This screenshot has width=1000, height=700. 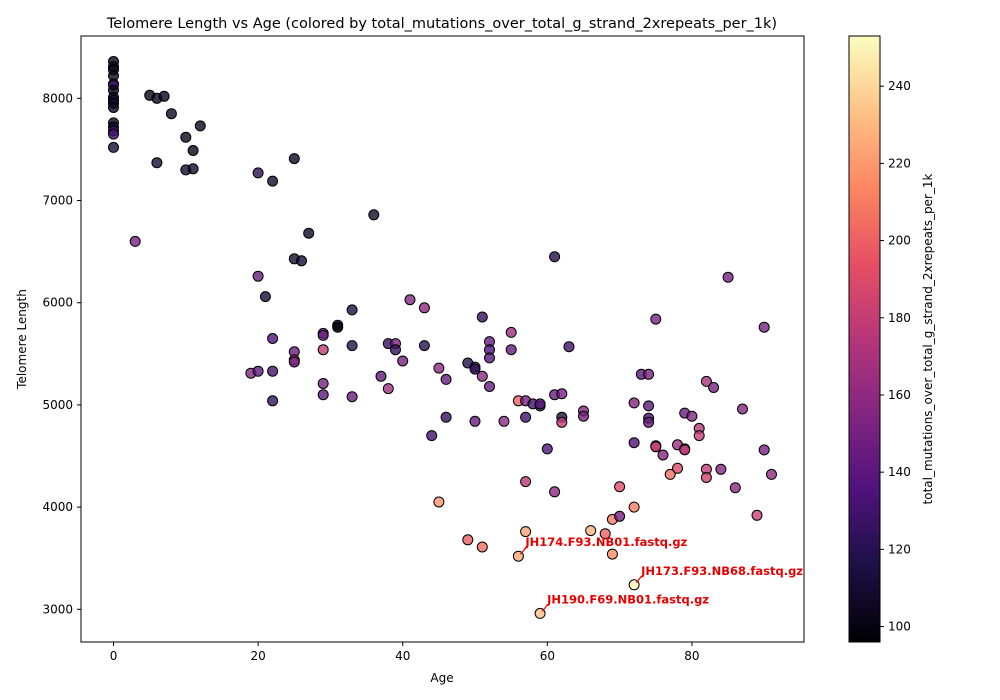 What do you see at coordinates (57, 507) in the screenshot?
I see `y-tick-label-1: 4000` at bounding box center [57, 507].